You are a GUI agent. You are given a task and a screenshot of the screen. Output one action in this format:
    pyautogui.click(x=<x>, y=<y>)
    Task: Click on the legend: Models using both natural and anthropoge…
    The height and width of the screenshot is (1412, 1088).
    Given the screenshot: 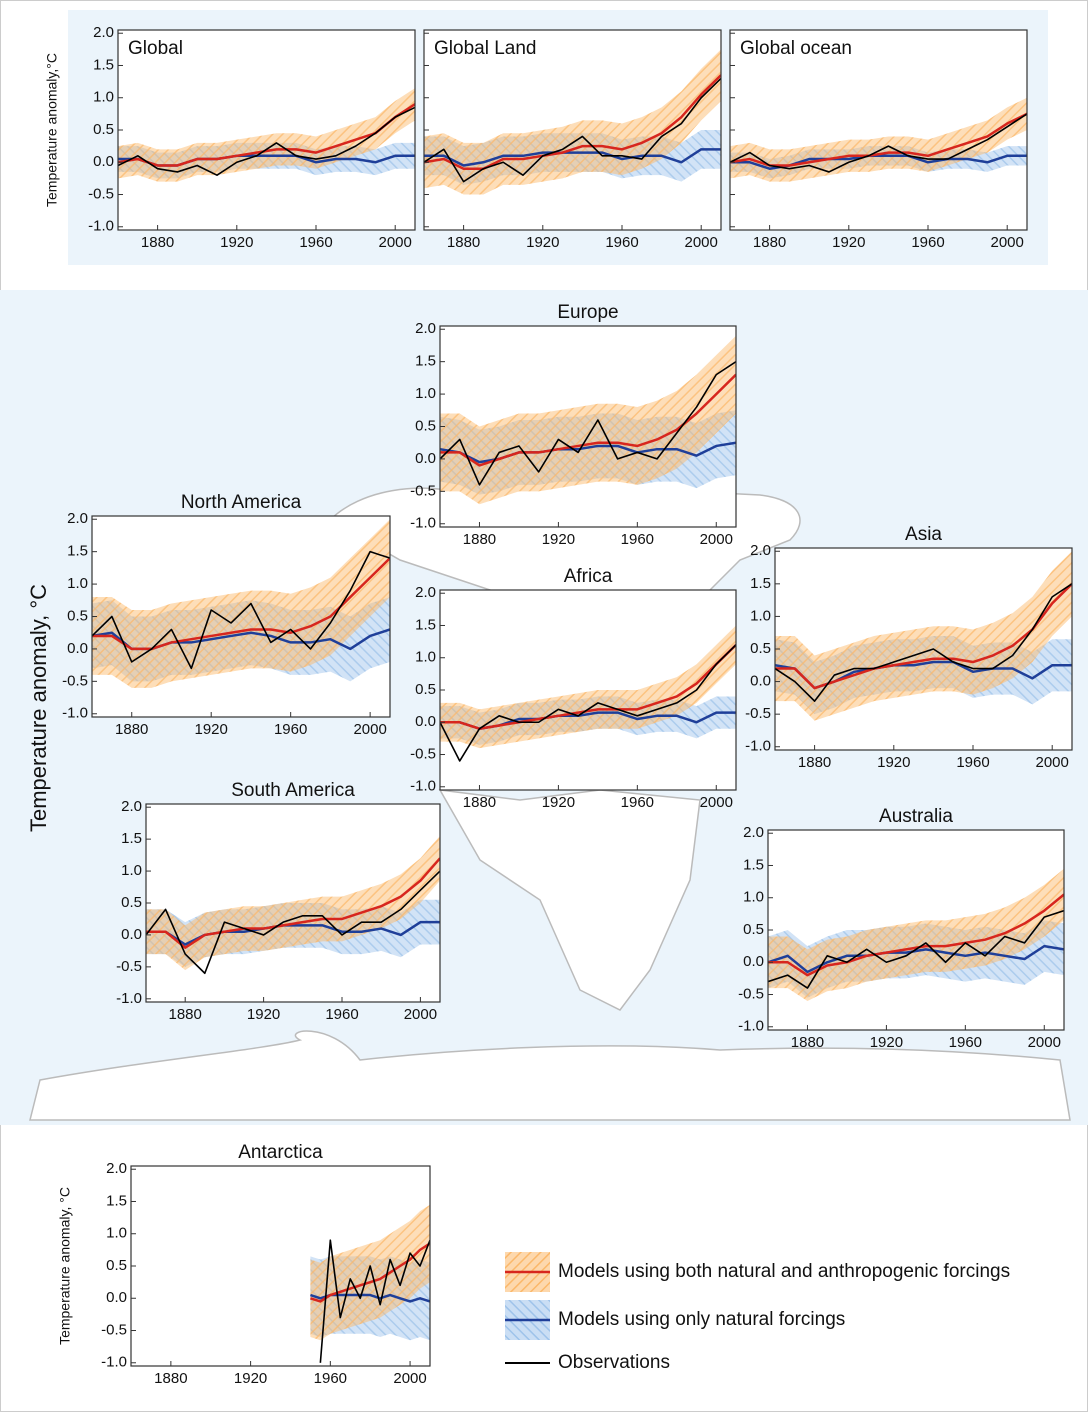 What is the action you would take?
    pyautogui.click(x=757, y=1312)
    